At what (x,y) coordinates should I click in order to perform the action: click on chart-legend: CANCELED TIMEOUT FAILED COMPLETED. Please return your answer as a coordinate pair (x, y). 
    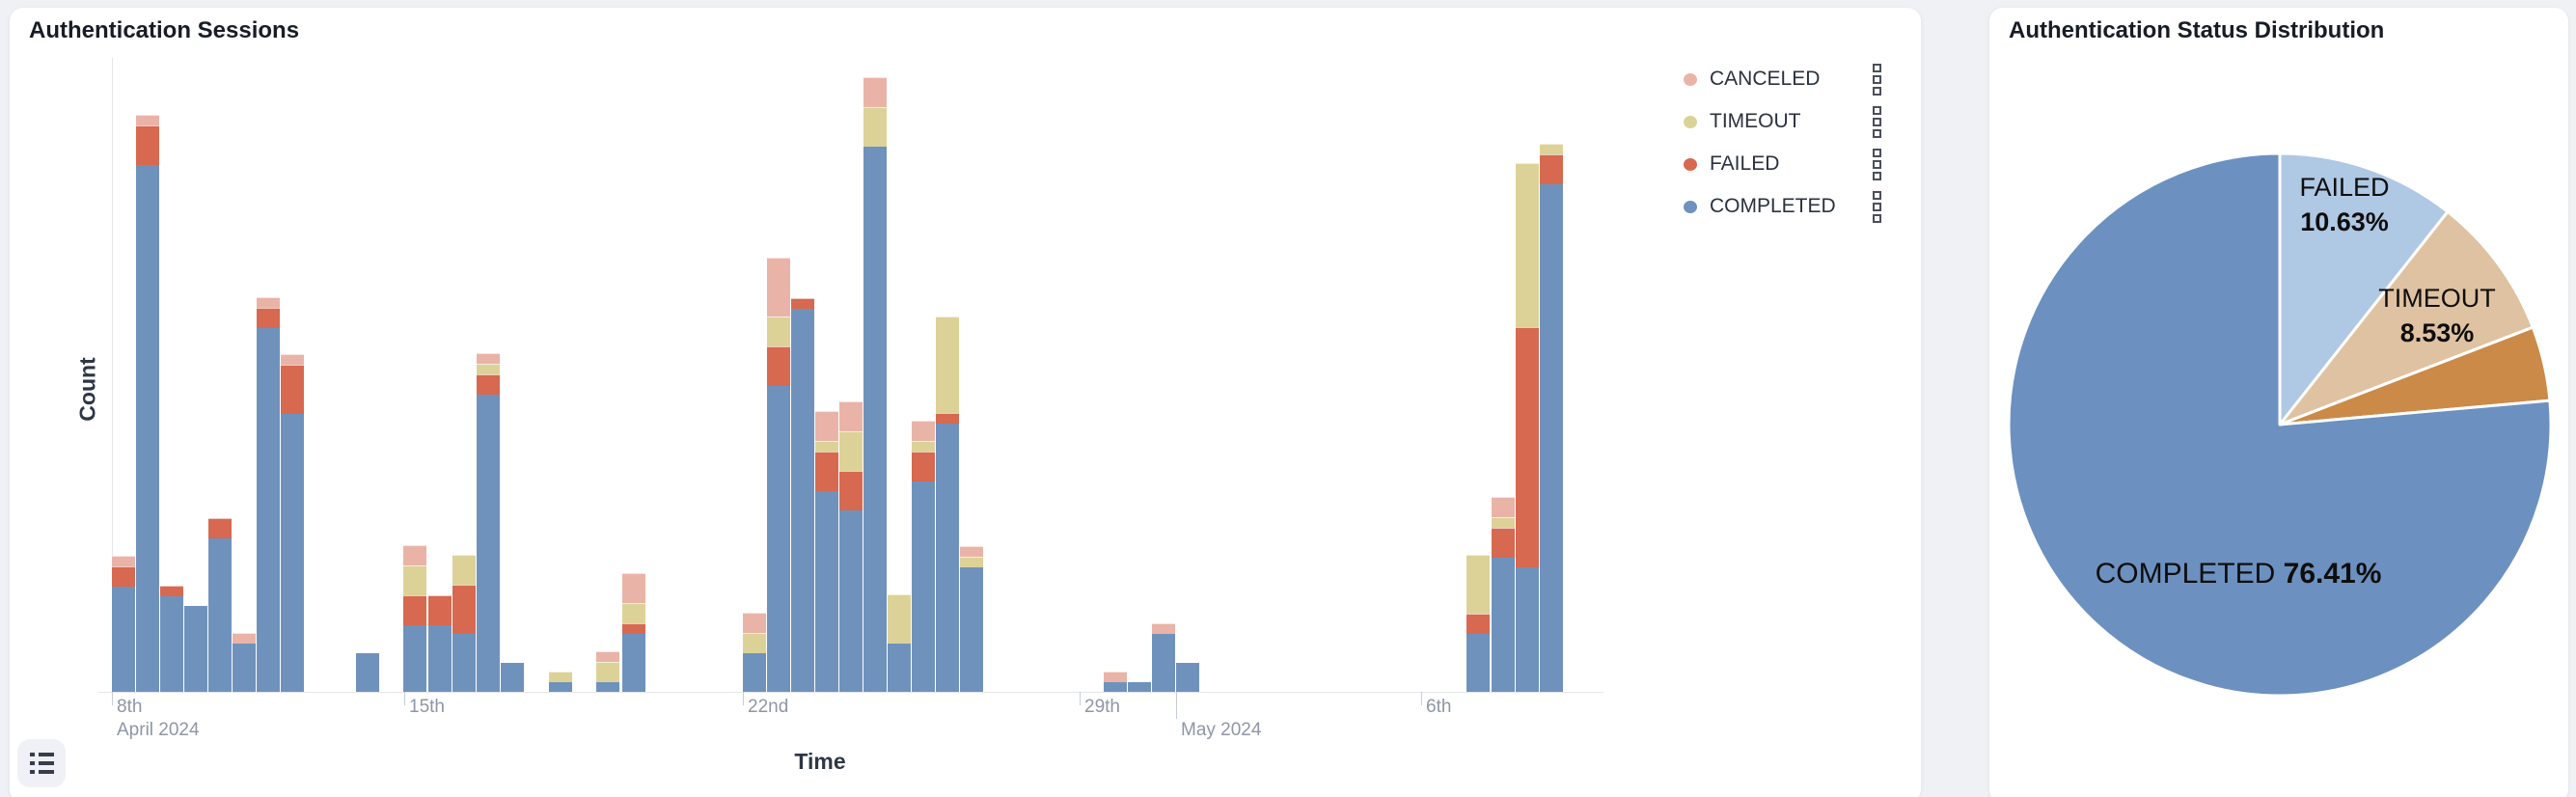
    Looking at the image, I should click on (1783, 150).